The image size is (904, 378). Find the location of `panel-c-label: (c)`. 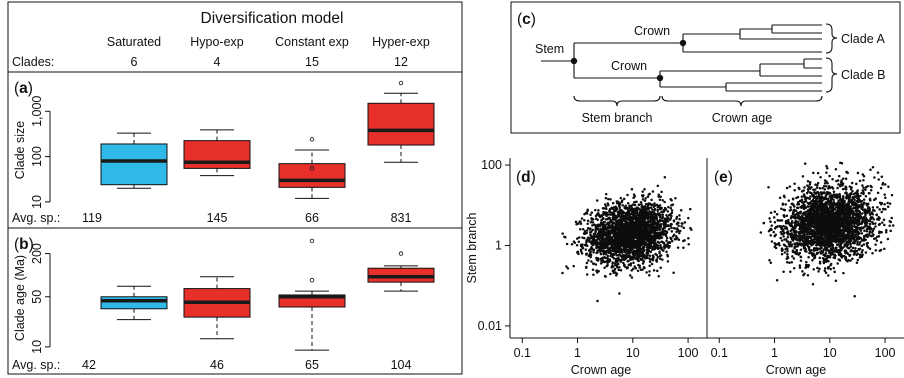

panel-c-label: (c) is located at coordinates (526, 19).